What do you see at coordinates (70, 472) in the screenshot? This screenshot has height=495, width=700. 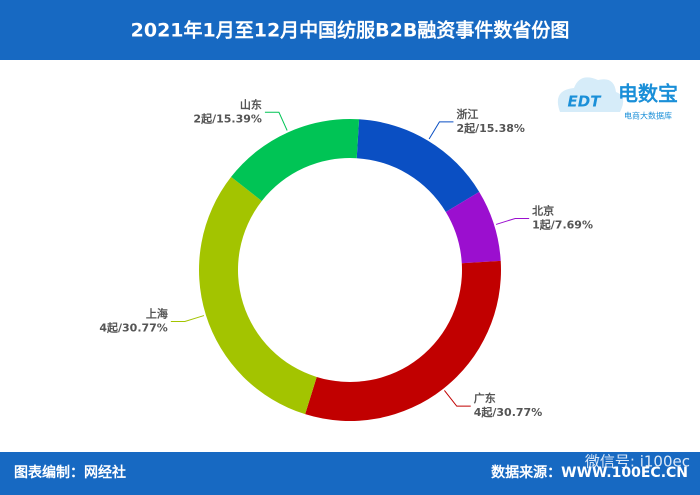 I see `footer-compiler: 图表编制：网经社` at bounding box center [70, 472].